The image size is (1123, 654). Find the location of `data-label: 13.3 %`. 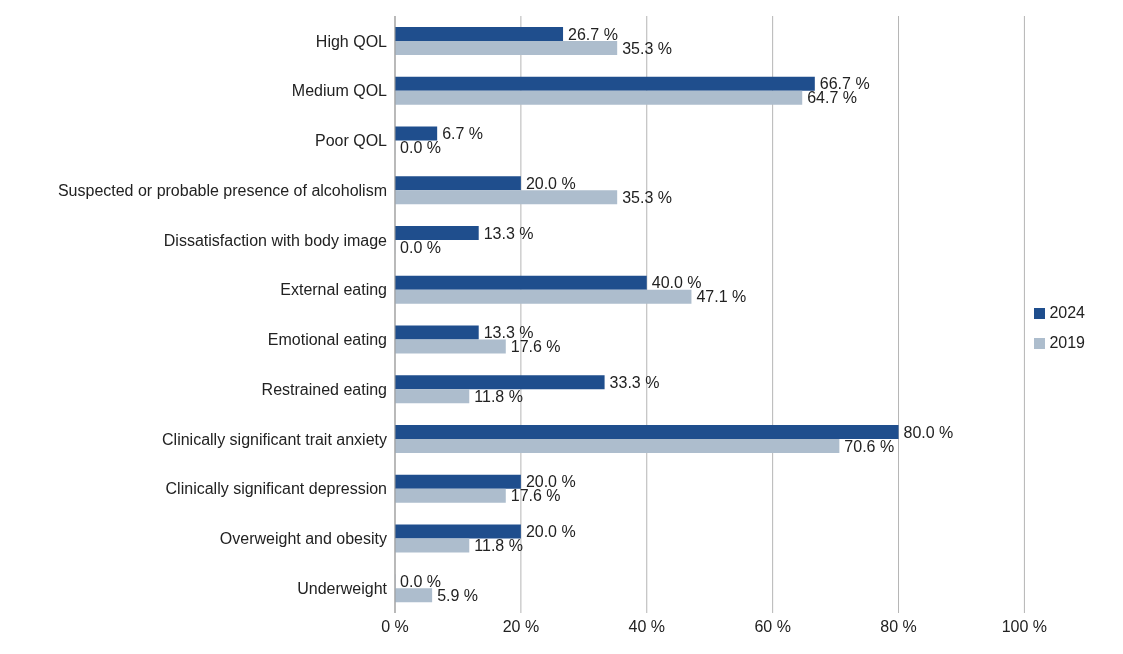

data-label: 13.3 % is located at coordinates (508, 233).